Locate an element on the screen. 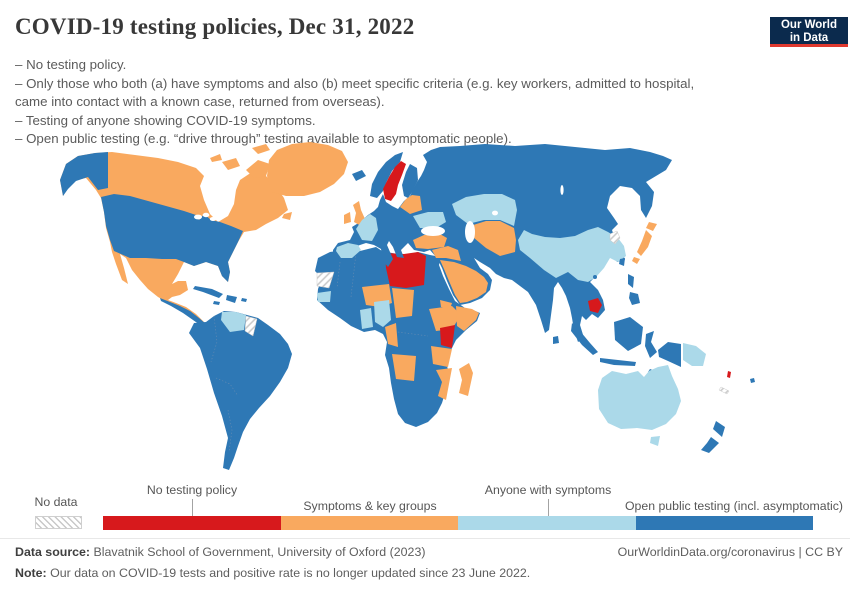  region-ukraine is located at coordinates (429, 220).